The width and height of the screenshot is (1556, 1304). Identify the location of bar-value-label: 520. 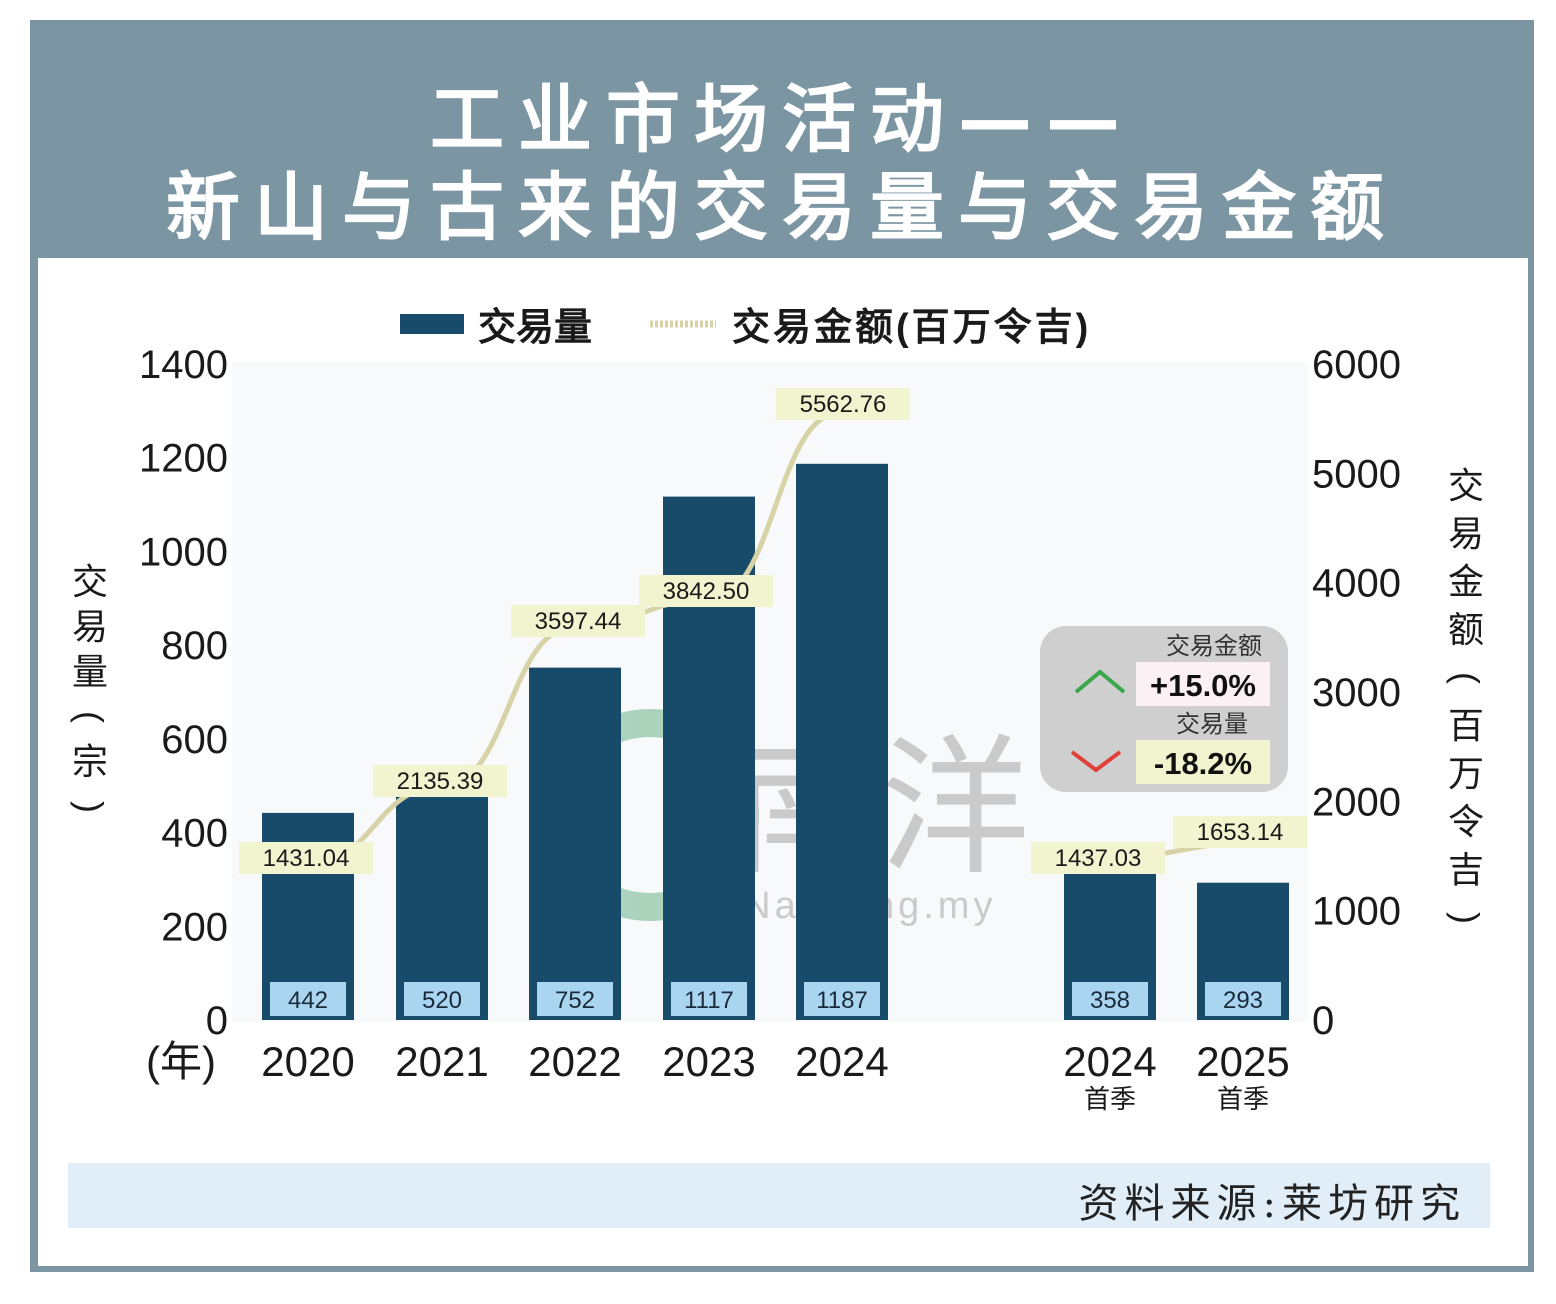
(442, 1000).